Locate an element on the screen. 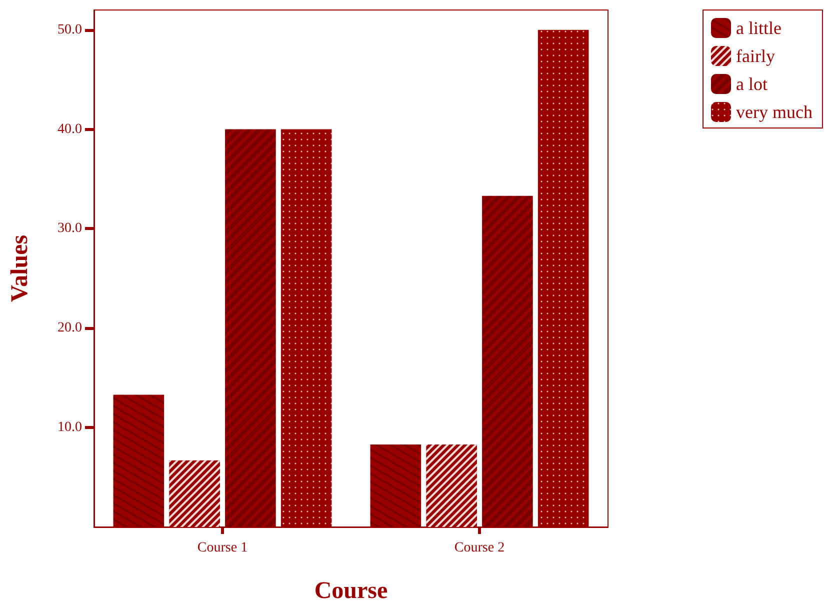  legend-label: very much is located at coordinates (774, 112).